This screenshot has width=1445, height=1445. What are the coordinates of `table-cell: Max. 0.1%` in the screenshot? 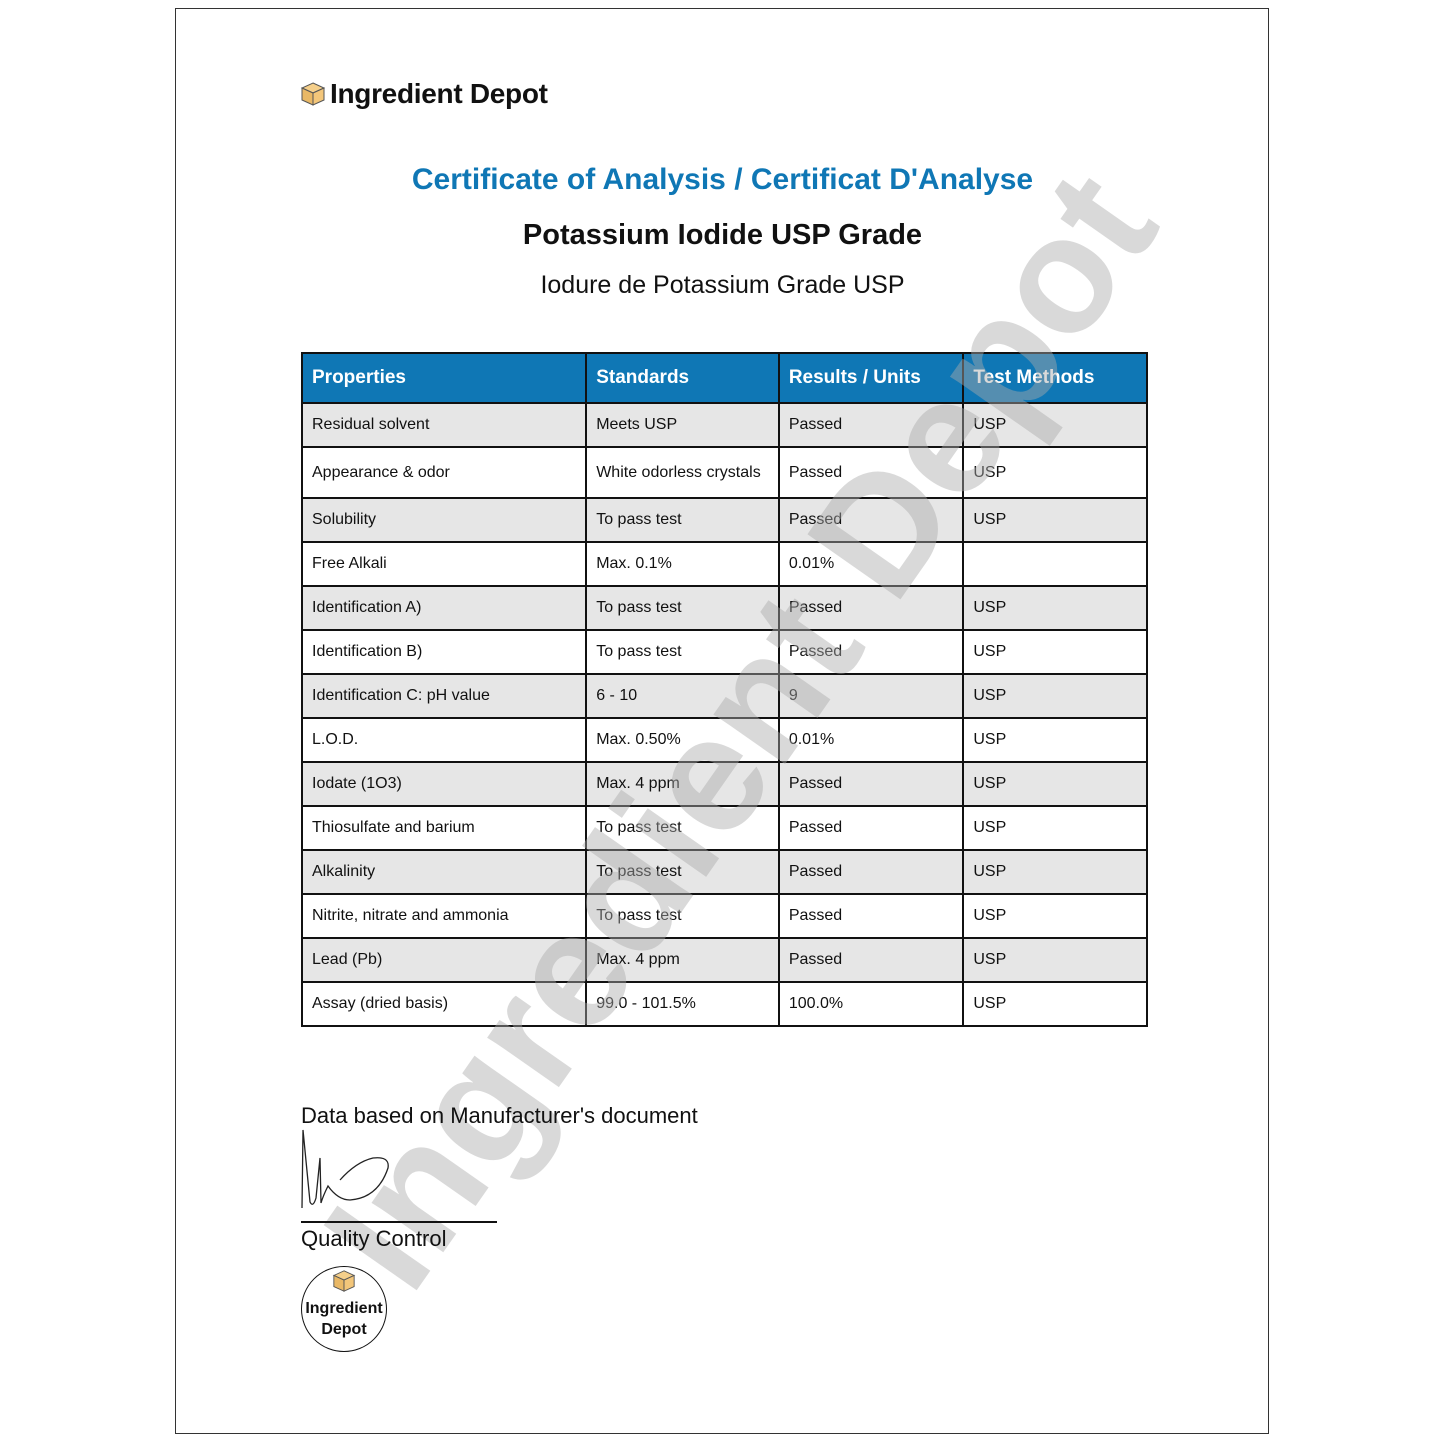 It's located at (682, 564).